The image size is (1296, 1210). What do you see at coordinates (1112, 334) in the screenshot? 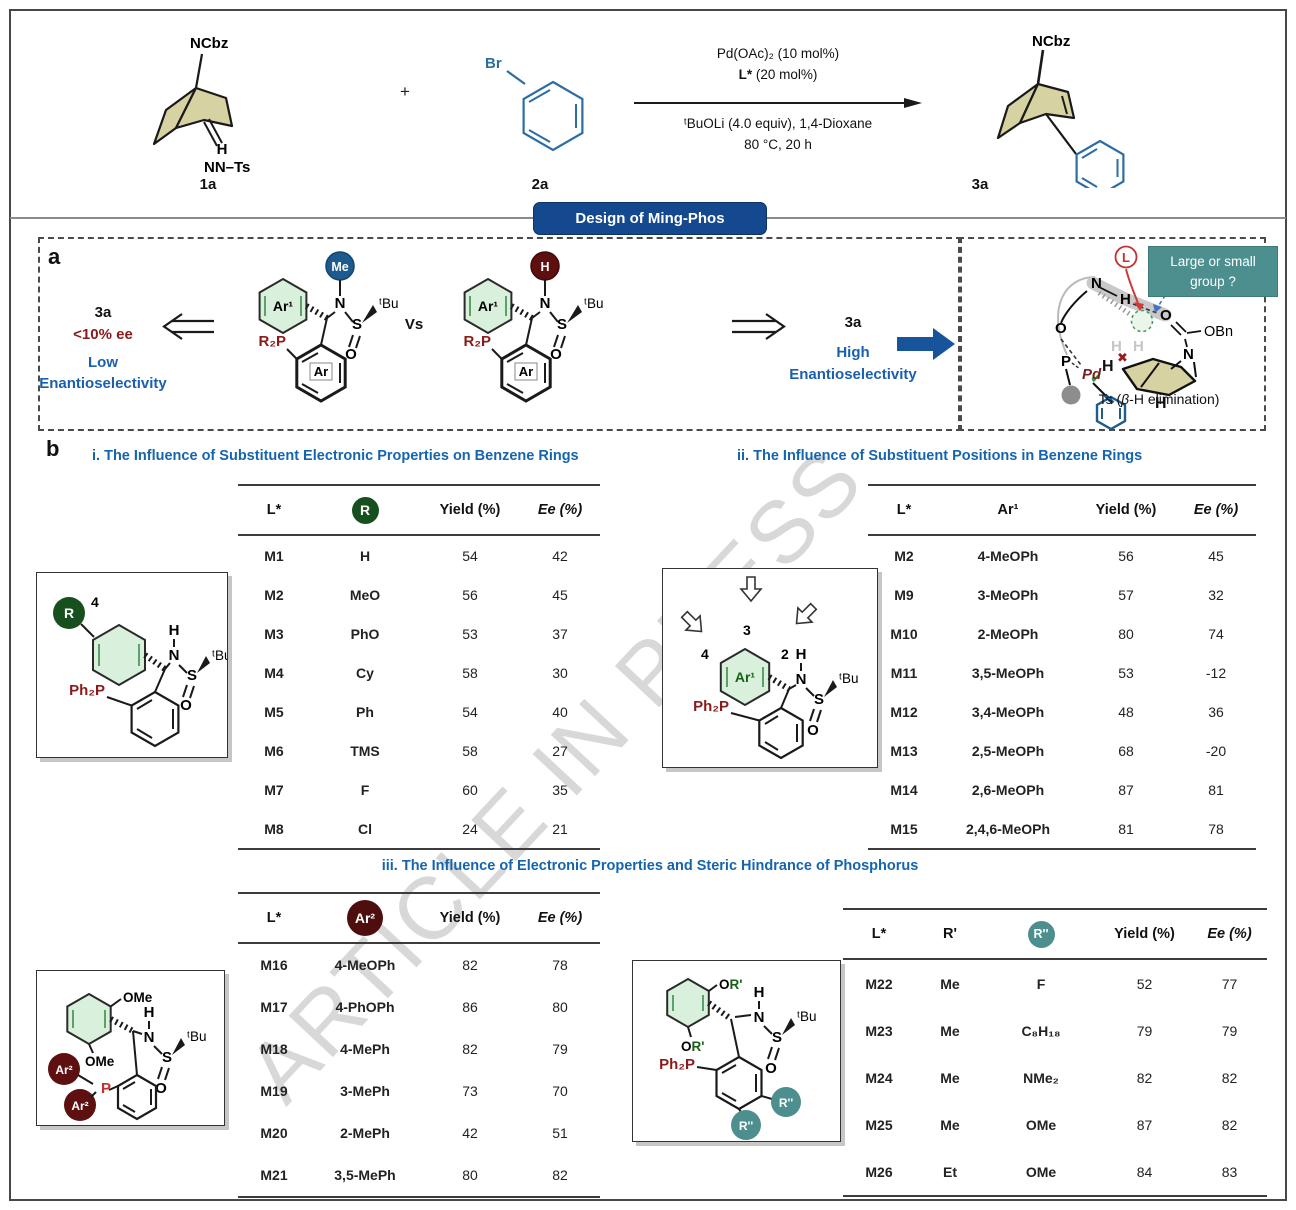
I see `panel-a-right-box` at bounding box center [1112, 334].